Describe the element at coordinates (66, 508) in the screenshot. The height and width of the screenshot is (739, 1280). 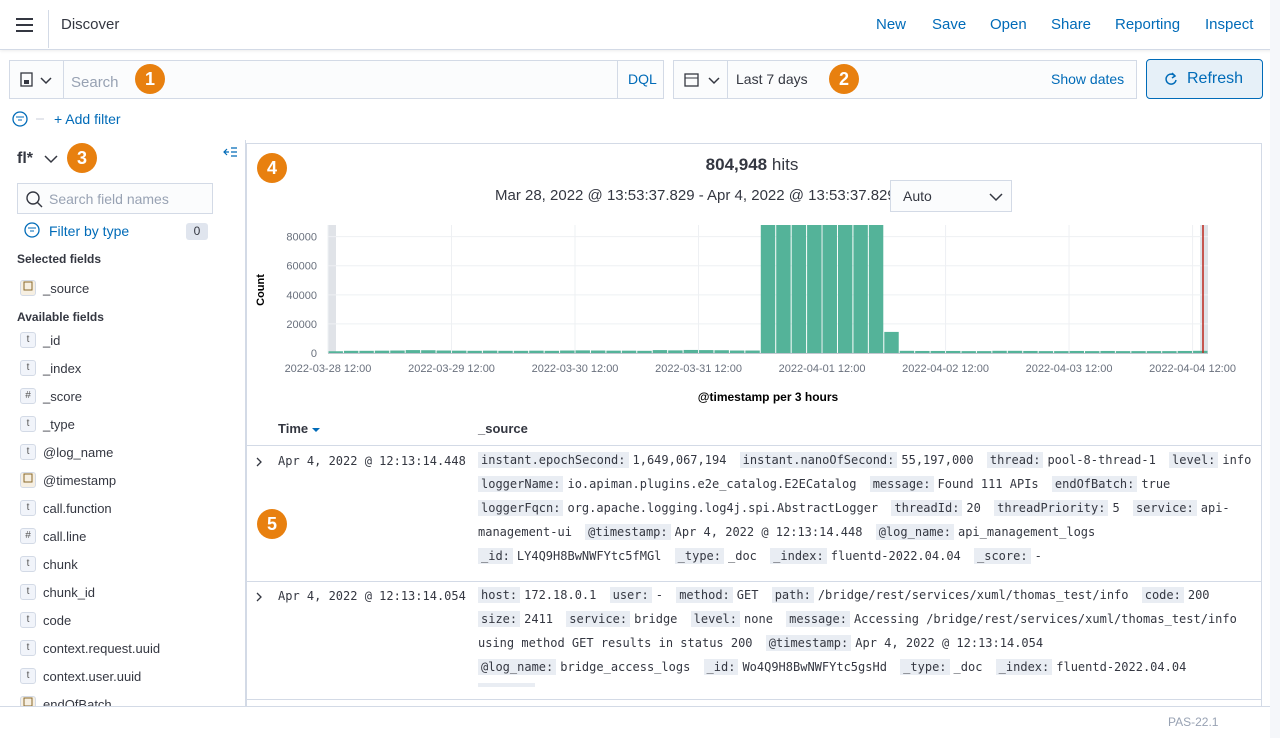
I see `field: t call.function` at that location.